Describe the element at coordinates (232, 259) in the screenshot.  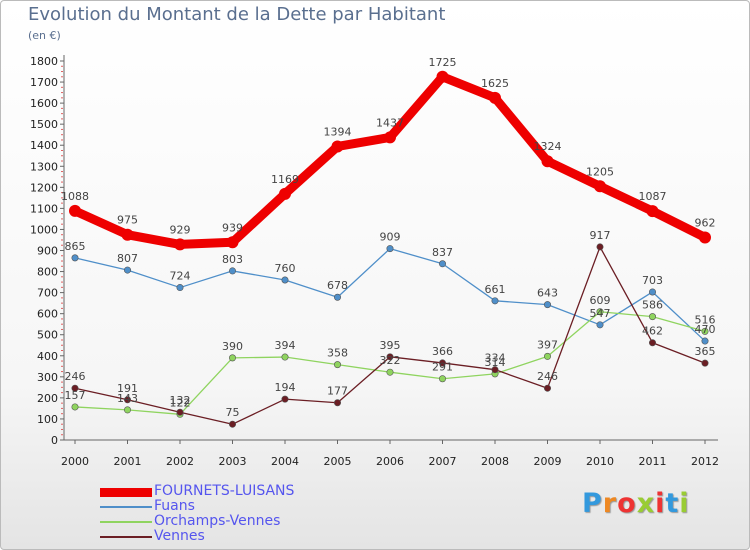
I see `data-label: 803` at that location.